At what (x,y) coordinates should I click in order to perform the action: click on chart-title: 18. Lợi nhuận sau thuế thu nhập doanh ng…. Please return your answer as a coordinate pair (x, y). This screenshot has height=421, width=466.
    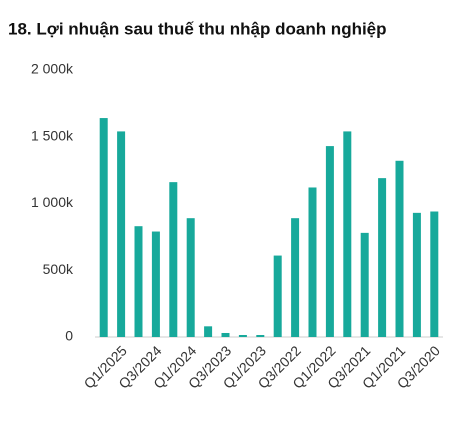
    Looking at the image, I should click on (197, 28).